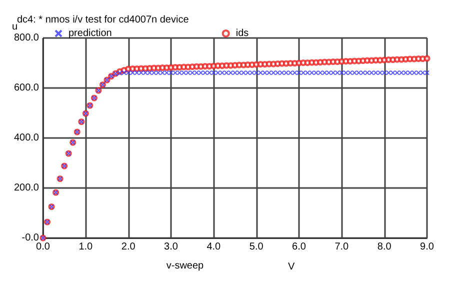 This screenshot has width=474, height=284. What do you see at coordinates (128, 247) in the screenshot?
I see `x-tick-label: 2.0` at bounding box center [128, 247].